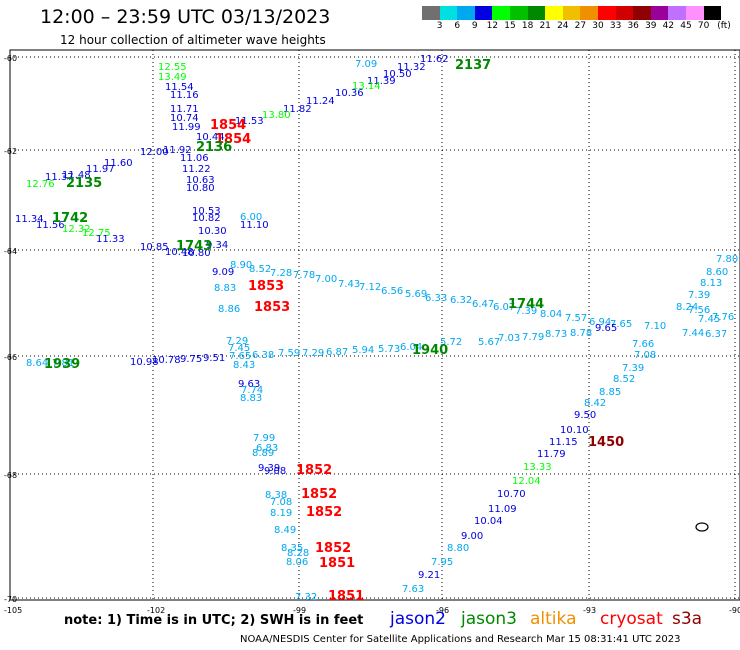  Describe the element at coordinates (537, 467) in the screenshot. I see `wave-height-value: 13.33` at that location.